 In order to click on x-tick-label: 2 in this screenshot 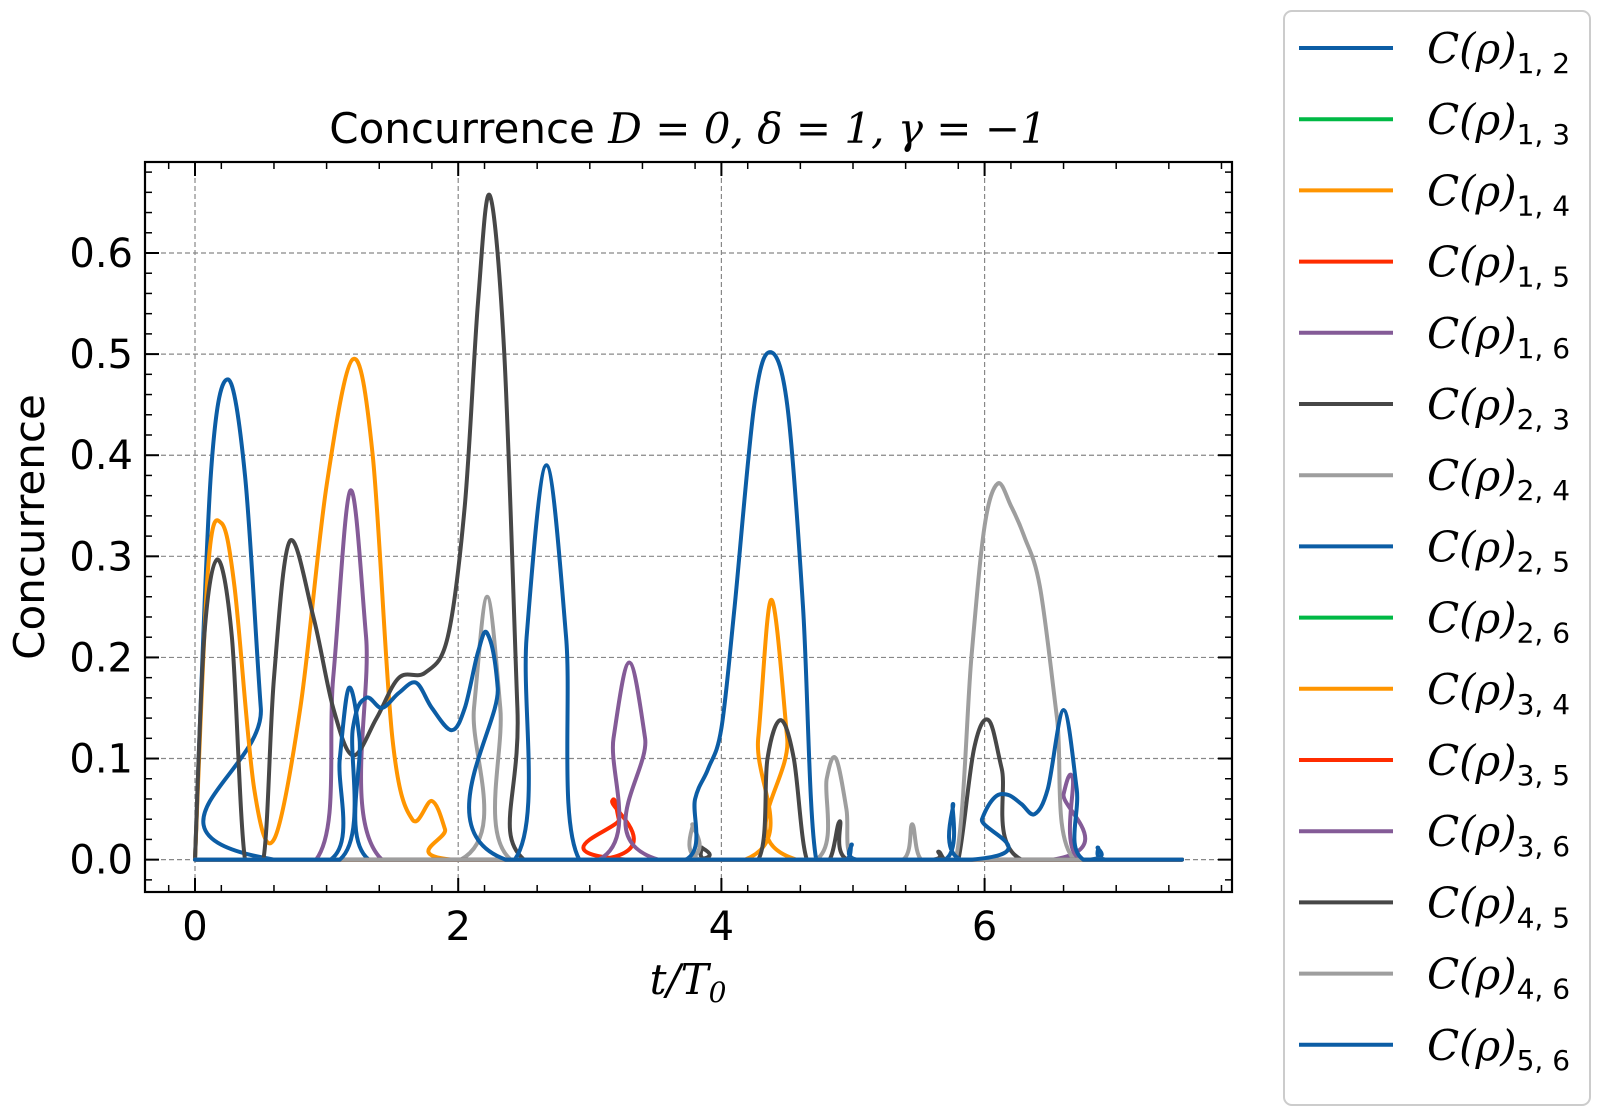, I will do `click(457, 927)`.